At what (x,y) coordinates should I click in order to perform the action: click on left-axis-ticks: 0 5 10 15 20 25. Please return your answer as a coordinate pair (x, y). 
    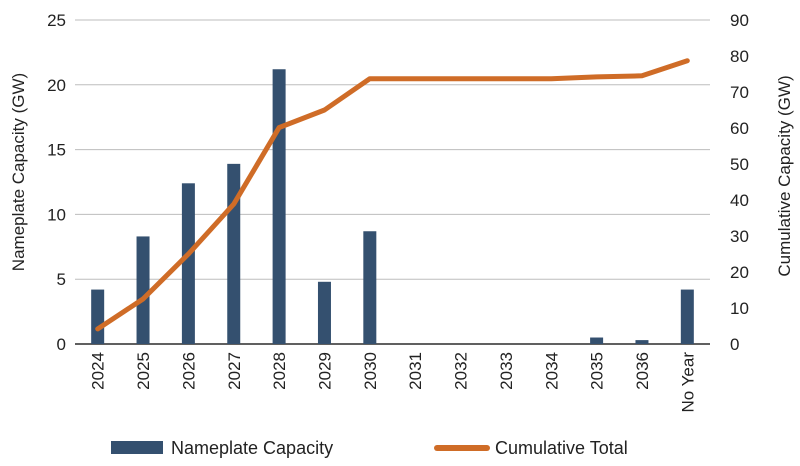
    Looking at the image, I should click on (56, 182).